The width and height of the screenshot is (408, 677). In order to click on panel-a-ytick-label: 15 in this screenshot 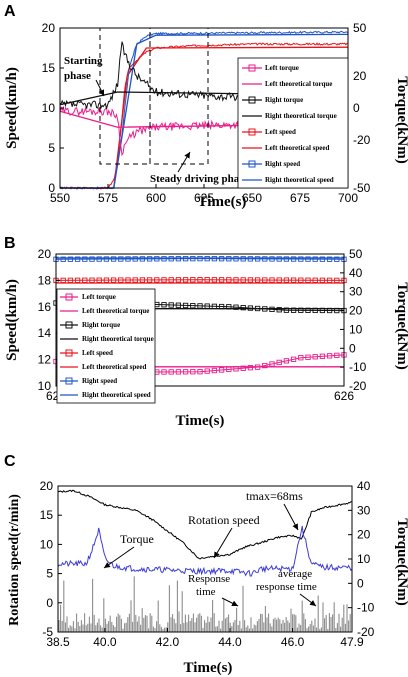, I will do `click(49, 68)`.